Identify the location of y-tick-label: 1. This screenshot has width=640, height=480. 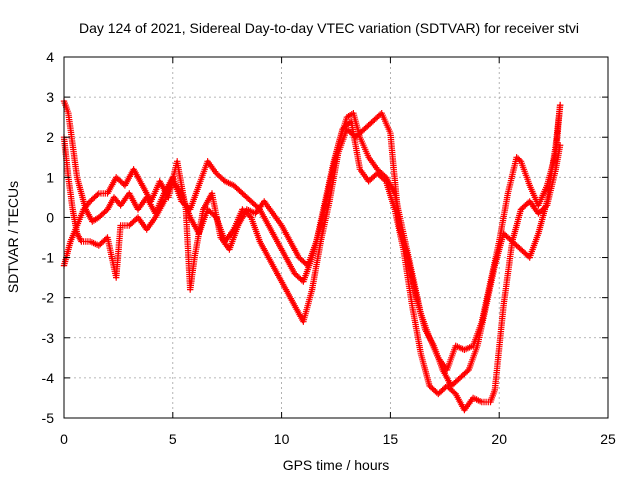
(50, 177).